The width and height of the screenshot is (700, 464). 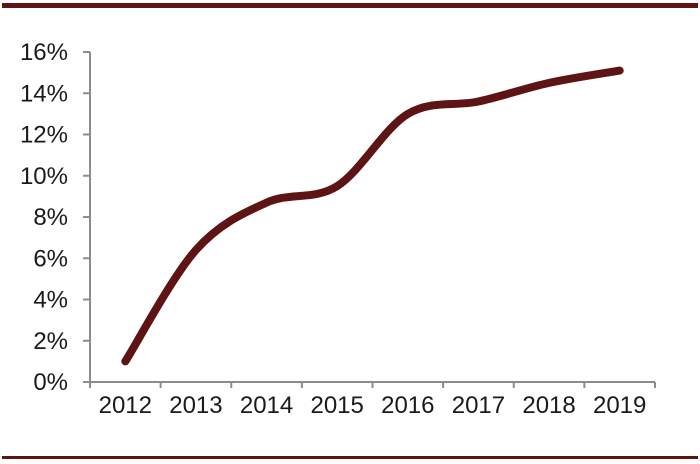 What do you see at coordinates (125, 405) in the screenshot?
I see `x-tick-label: 2012` at bounding box center [125, 405].